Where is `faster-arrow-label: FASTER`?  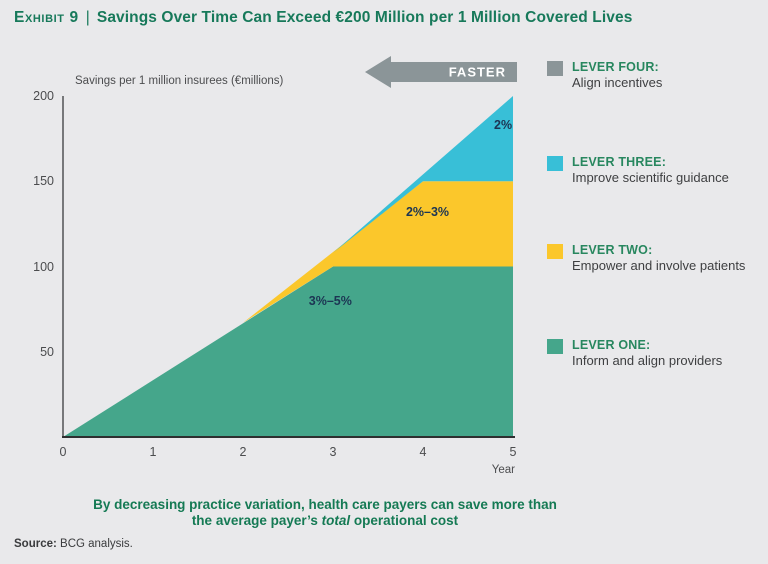
faster-arrow-label: FASTER is located at coordinates (477, 72).